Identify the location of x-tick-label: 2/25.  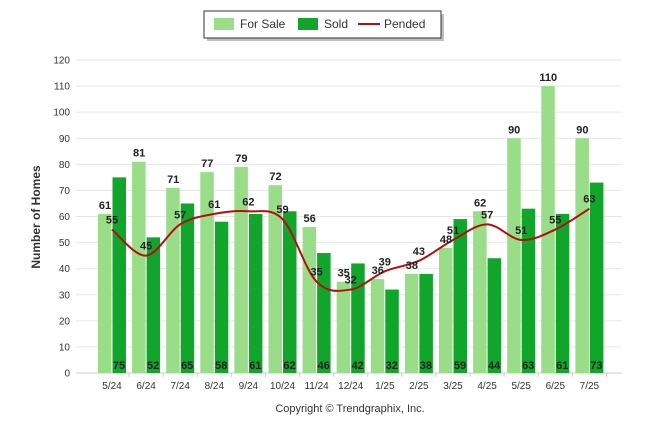
(419, 386).